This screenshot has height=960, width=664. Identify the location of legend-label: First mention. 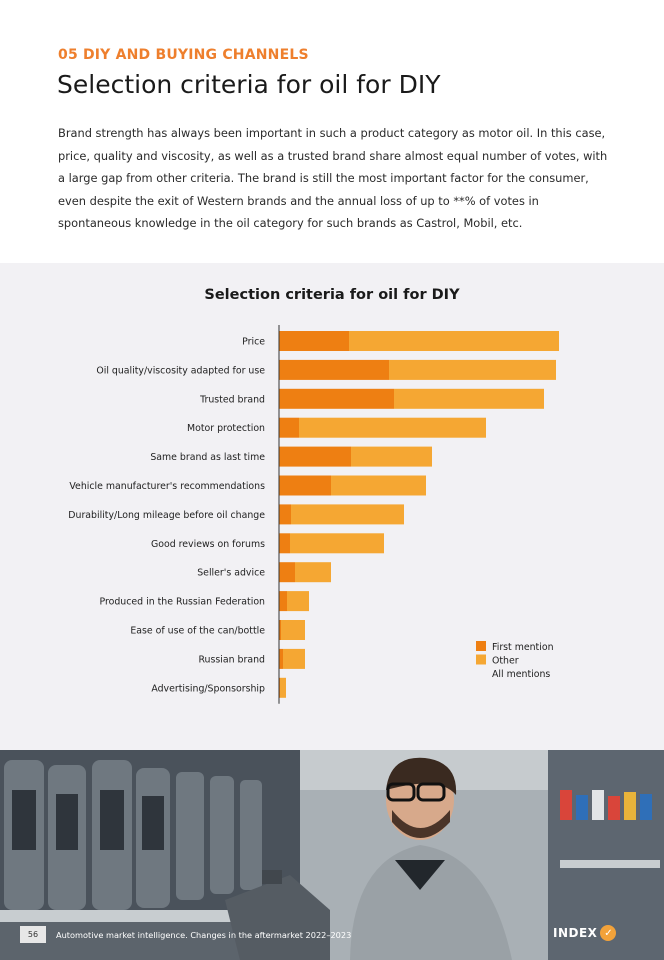
(523, 647).